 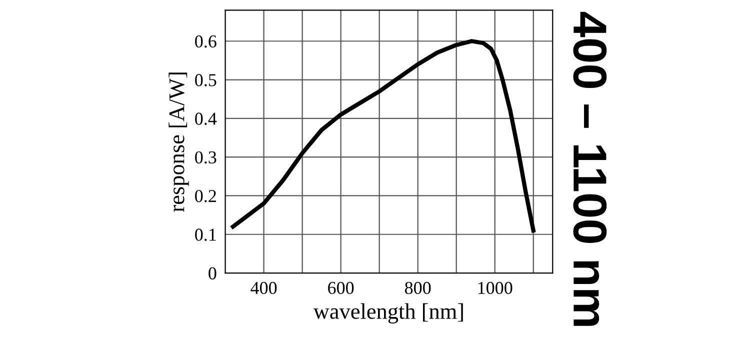 What do you see at coordinates (205, 157) in the screenshot?
I see `y-tick-label: 0.3` at bounding box center [205, 157].